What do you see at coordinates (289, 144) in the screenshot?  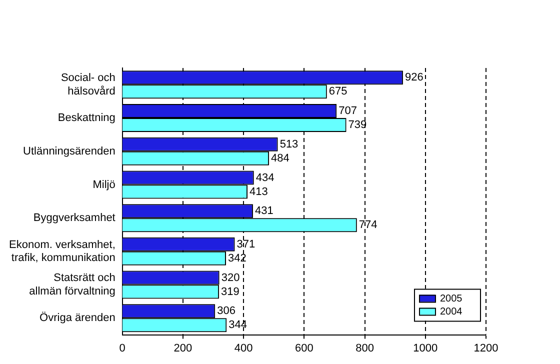 I see `data-label: 513` at bounding box center [289, 144].